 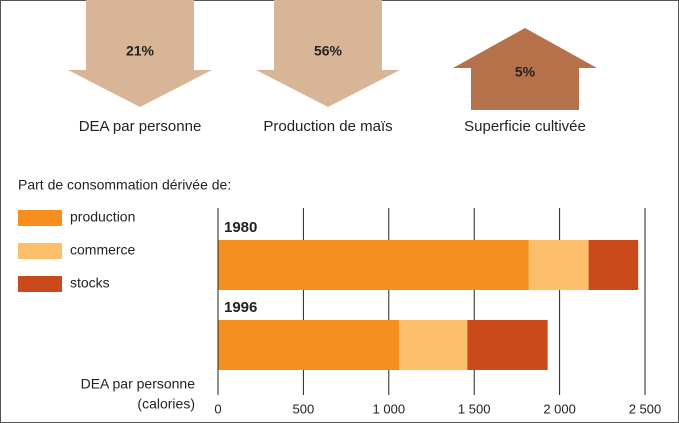 I want to click on x-axis-label: DEA par personne, so click(x=138, y=384).